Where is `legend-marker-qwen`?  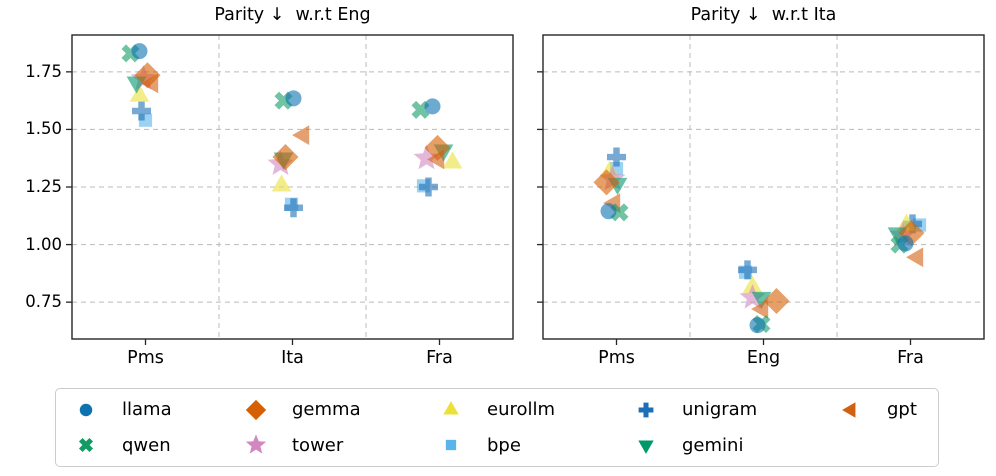 legend-marker-qwen is located at coordinates (86, 445).